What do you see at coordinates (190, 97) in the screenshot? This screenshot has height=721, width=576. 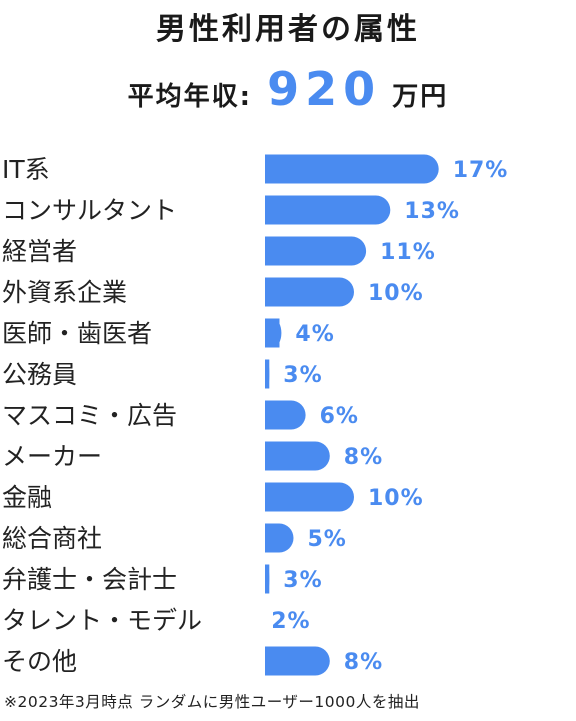 I see `average-income-label: 平均年収:` at bounding box center [190, 97].